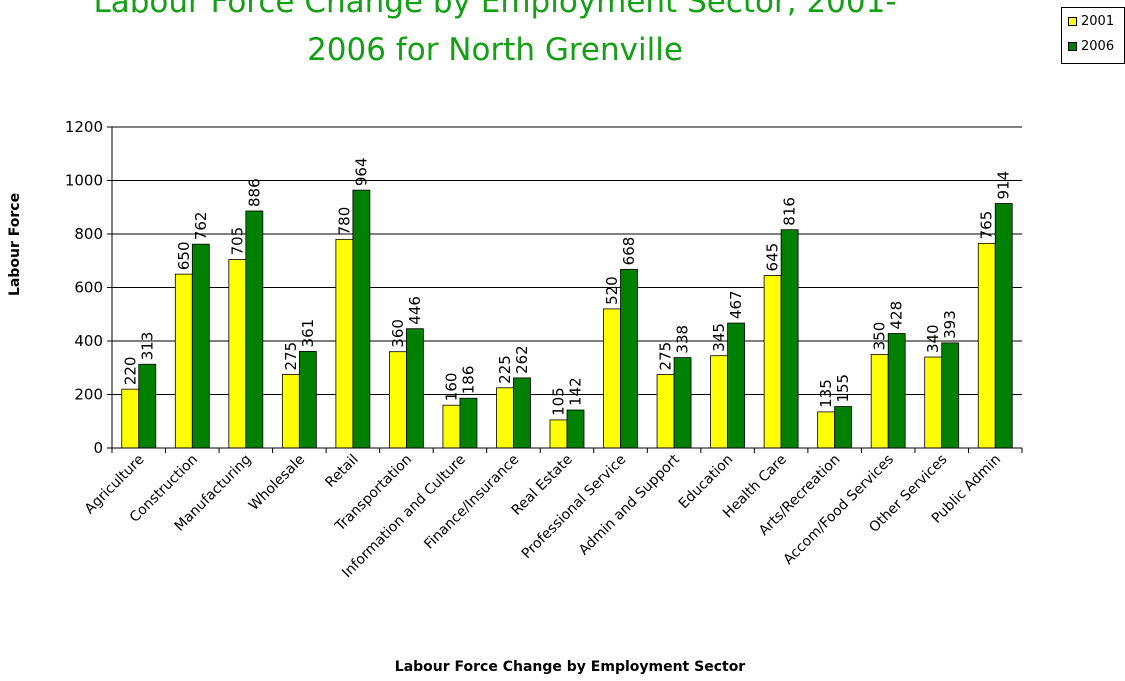 The image size is (1125, 681). What do you see at coordinates (950, 324) in the screenshot?
I see `data-label-2006-15: 393` at bounding box center [950, 324].